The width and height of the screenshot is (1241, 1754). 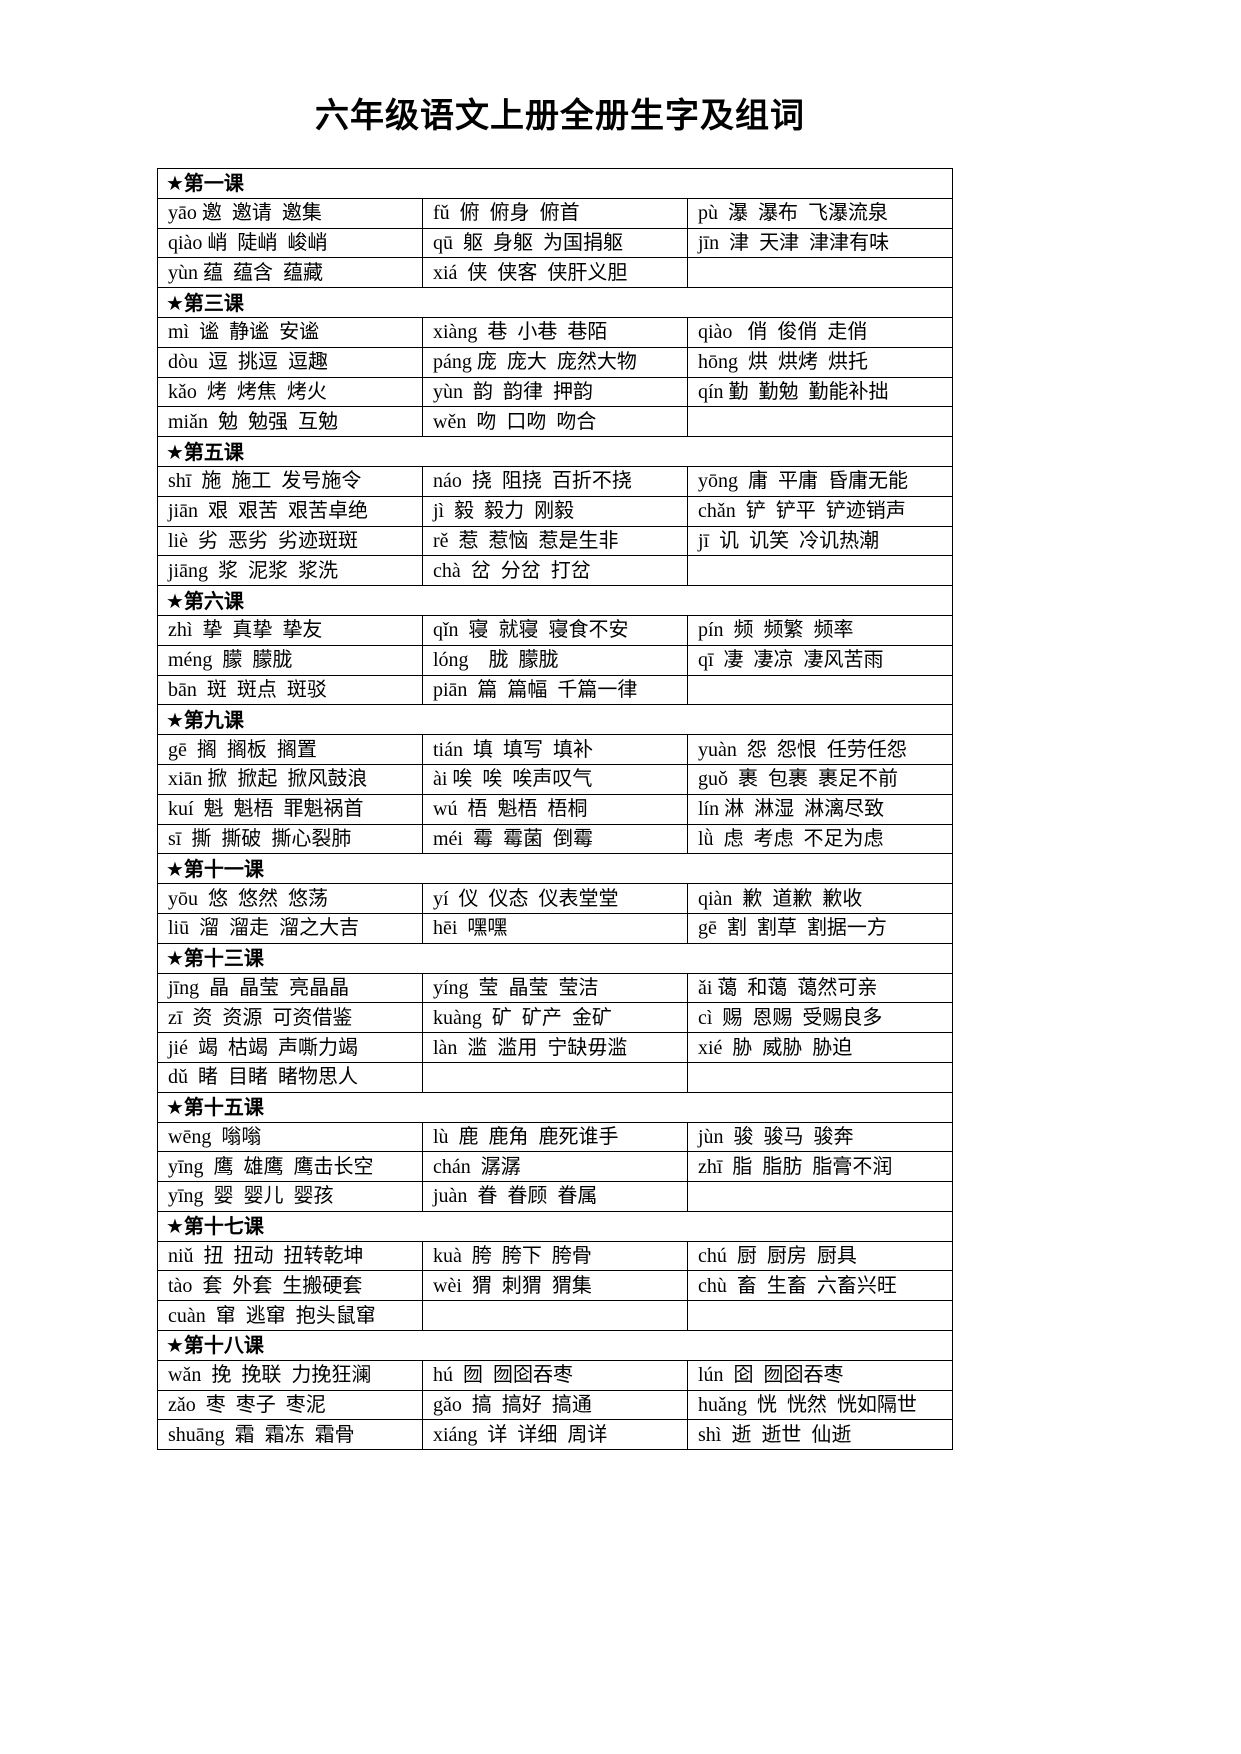 I want to click on word-cell: fǔ 俯 俯身 俯首, so click(x=555, y=213).